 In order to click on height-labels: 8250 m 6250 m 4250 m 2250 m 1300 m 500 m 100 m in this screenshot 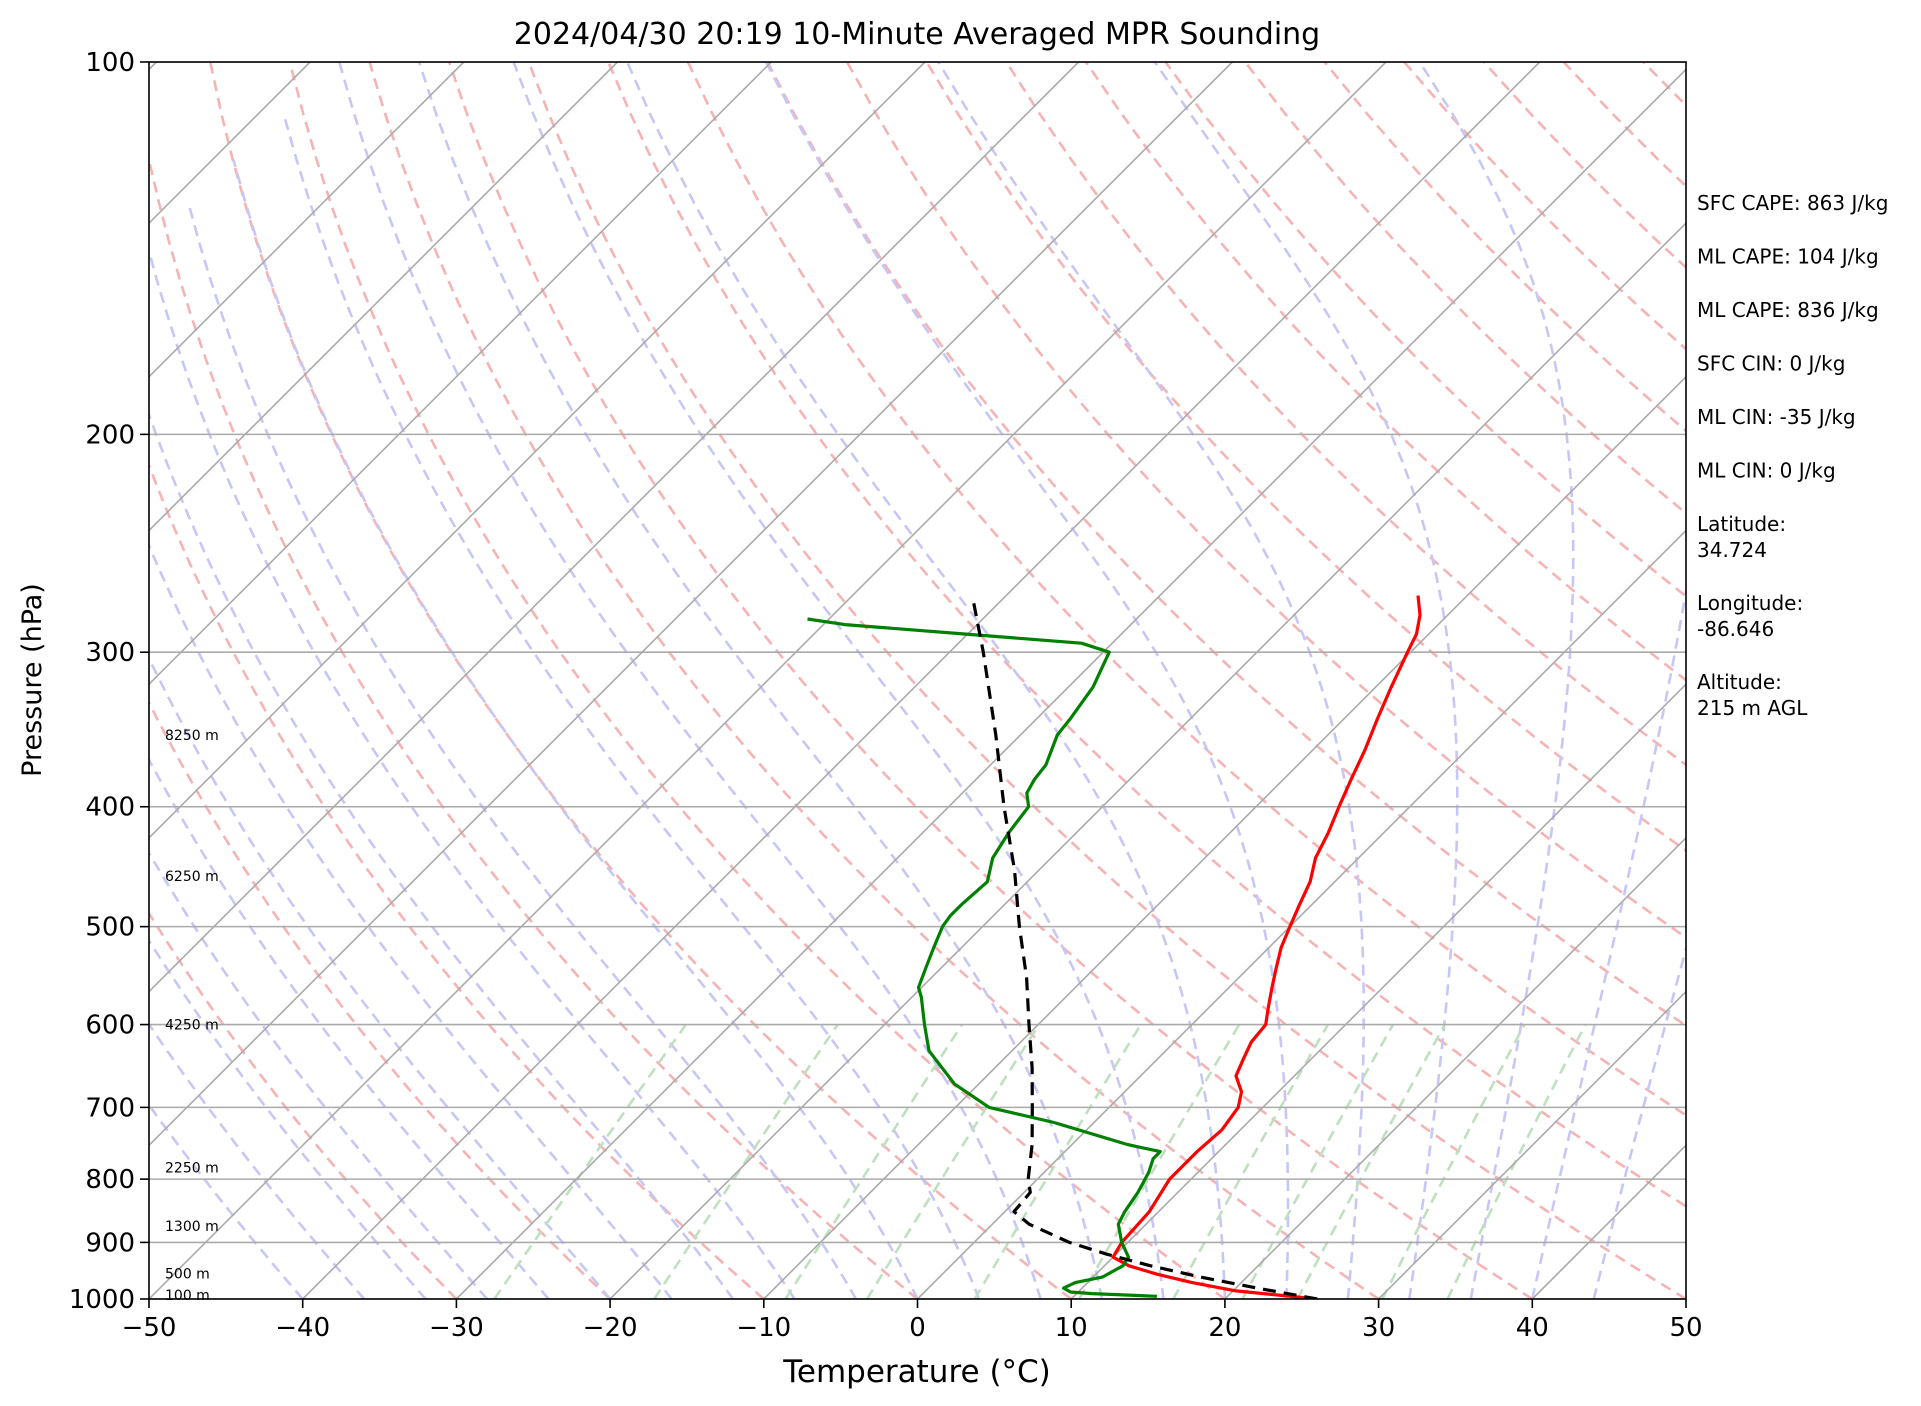, I will do `click(192, 1016)`.